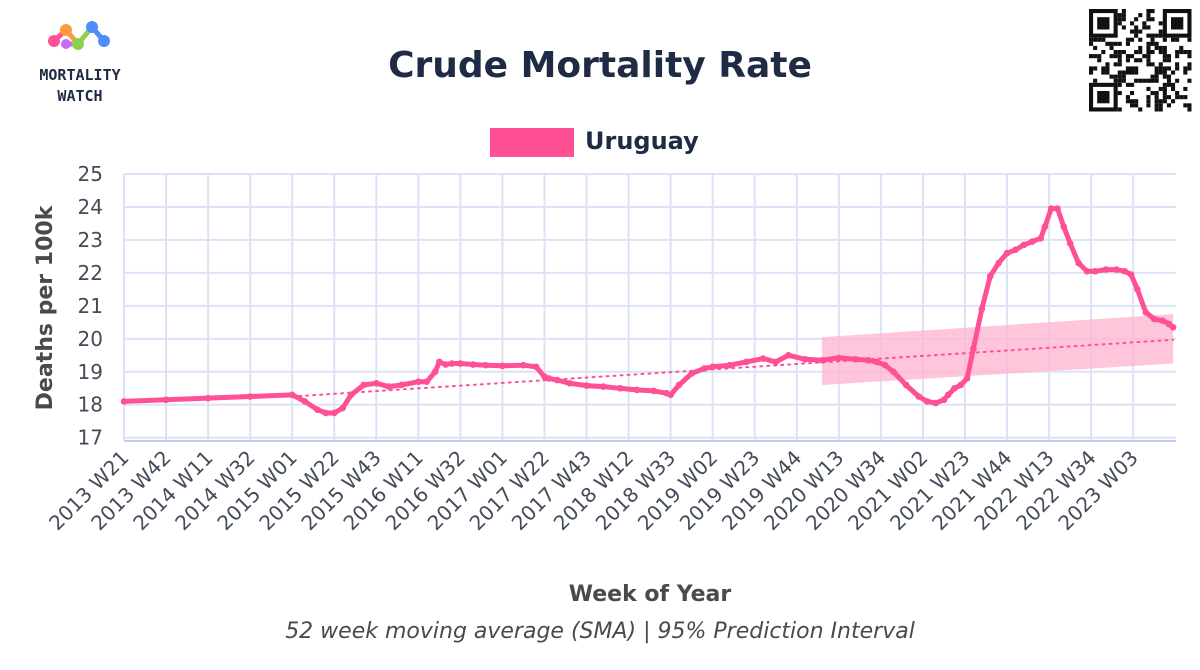  I want to click on qr-finder-center, so click(1103, 97).